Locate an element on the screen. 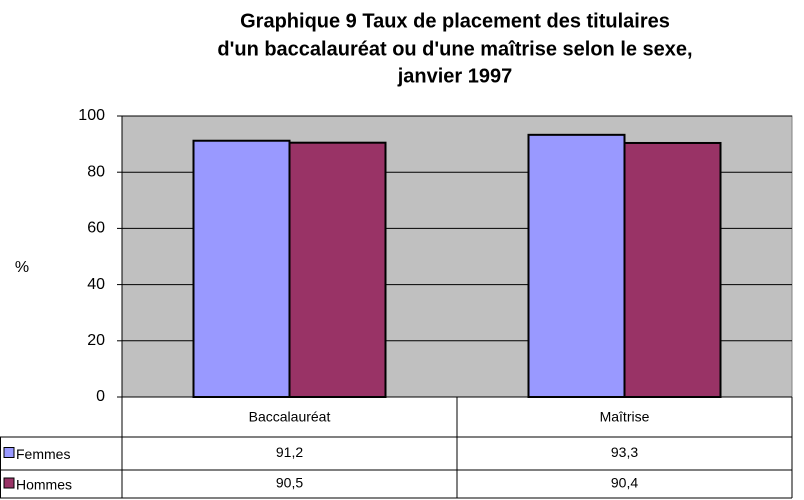 This screenshot has height=500, width=804. chart-title: janvier 1997 is located at coordinates (455, 76).